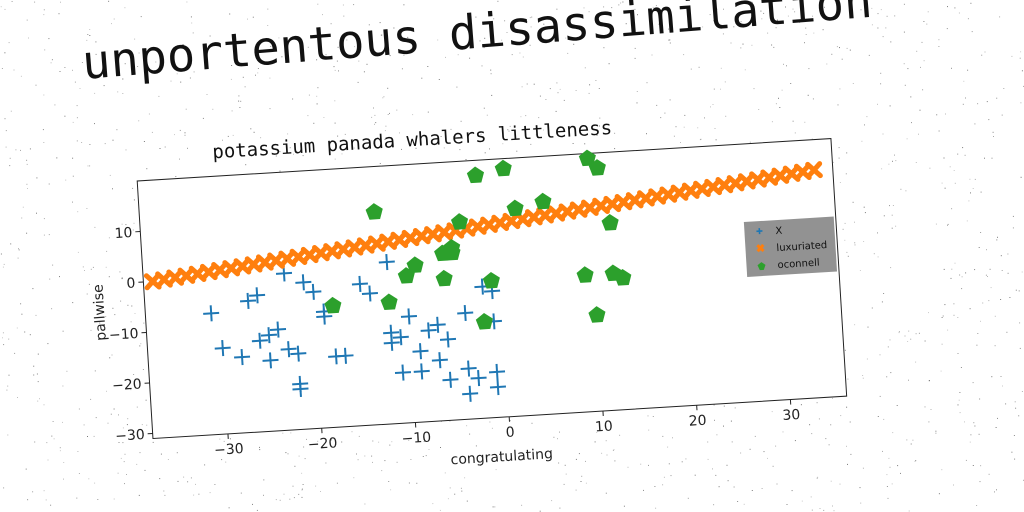  Describe the element at coordinates (130, 436) in the screenshot. I see `y-tick-label: −30` at that location.